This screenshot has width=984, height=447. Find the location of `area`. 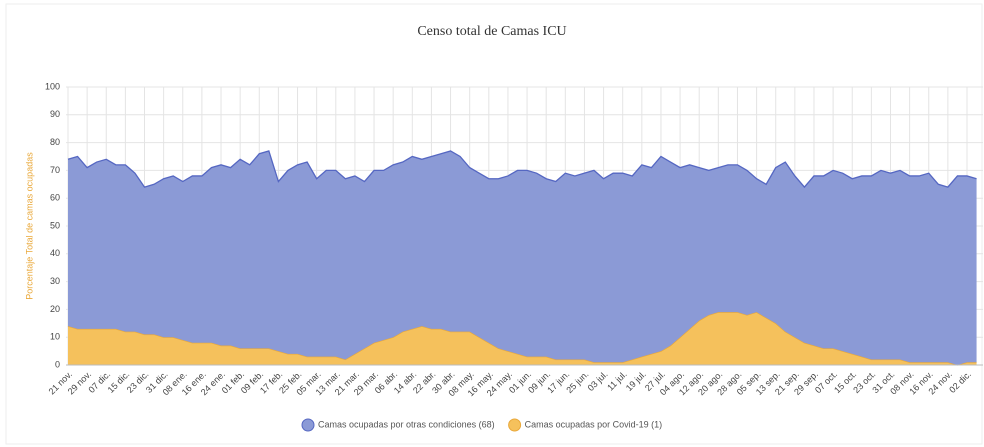

area is located at coordinates (522, 338).